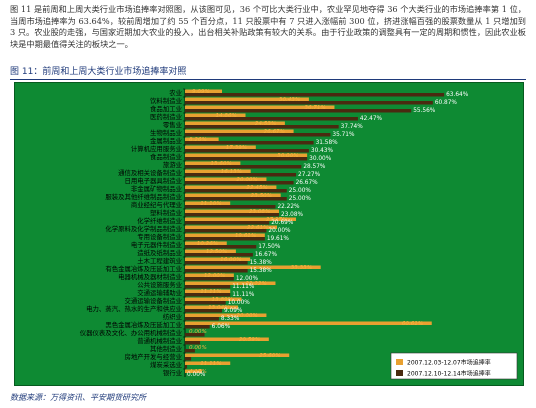 Image resolution: width=536 pixels, height=408 pixels. What do you see at coordinates (143, 268) in the screenshot?
I see `category-label: 有色金属冶炼及压延加工业` at bounding box center [143, 268].